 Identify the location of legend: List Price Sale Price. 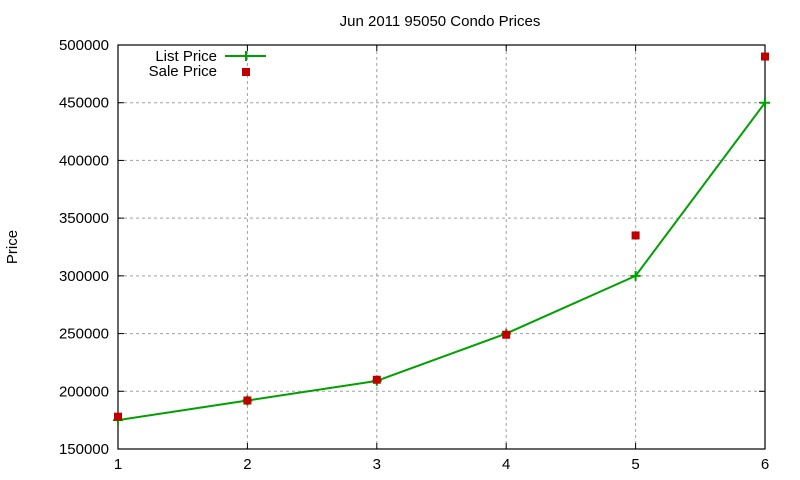
(207, 64).